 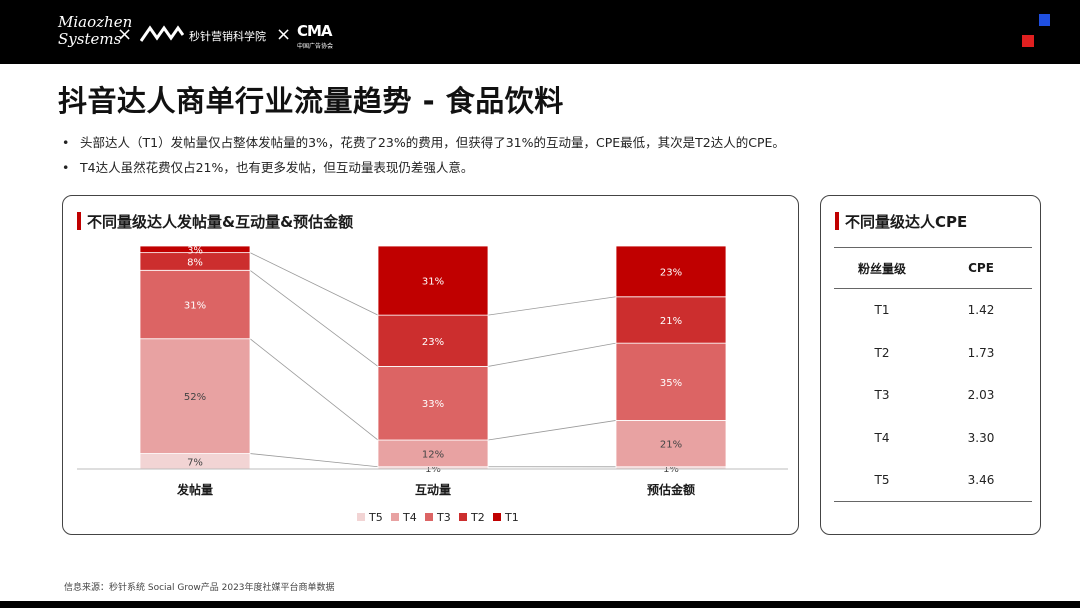 What do you see at coordinates (901, 221) in the screenshot?
I see `cpe-panel-title: 不同量级达人CPE` at bounding box center [901, 221].